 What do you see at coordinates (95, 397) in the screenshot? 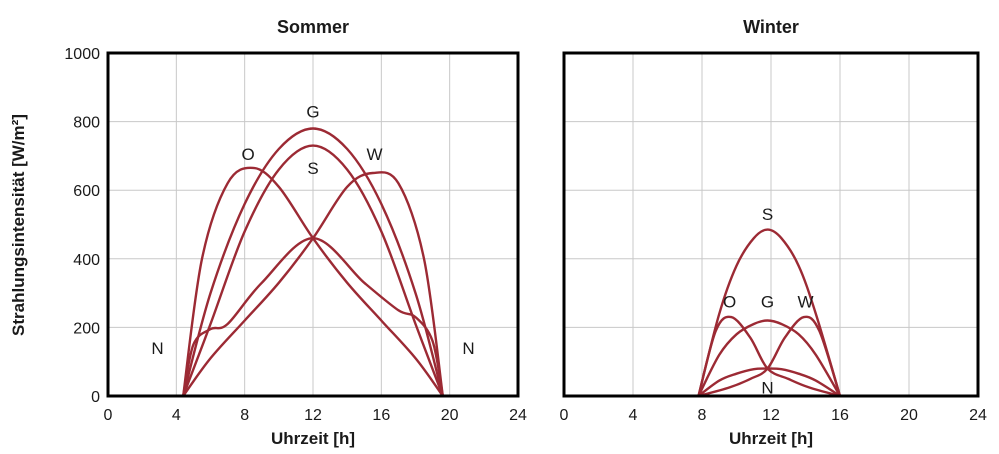
I see `y-tick-label: 0` at bounding box center [95, 397].